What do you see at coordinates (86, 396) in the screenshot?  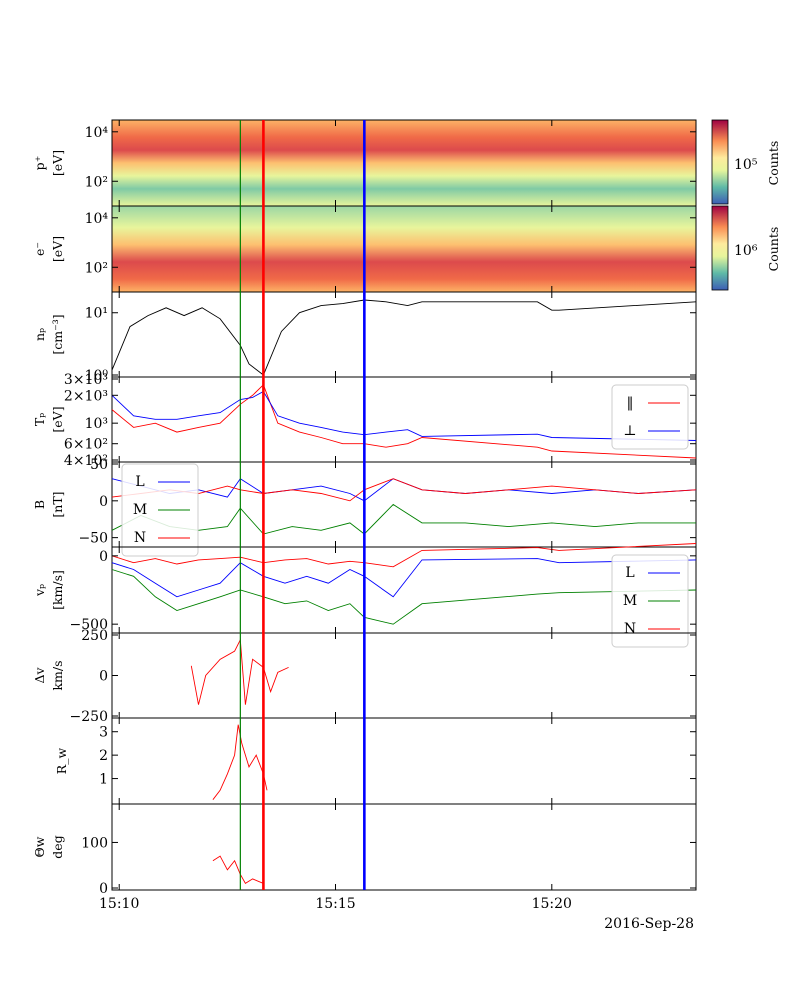 I see `tp-ytick-label: 2×10³` at bounding box center [86, 396].